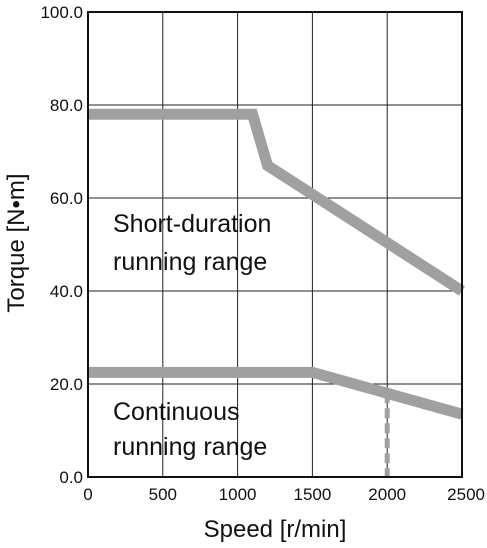  I want to click on continuous-label-line-1: Continuous, so click(176, 412).